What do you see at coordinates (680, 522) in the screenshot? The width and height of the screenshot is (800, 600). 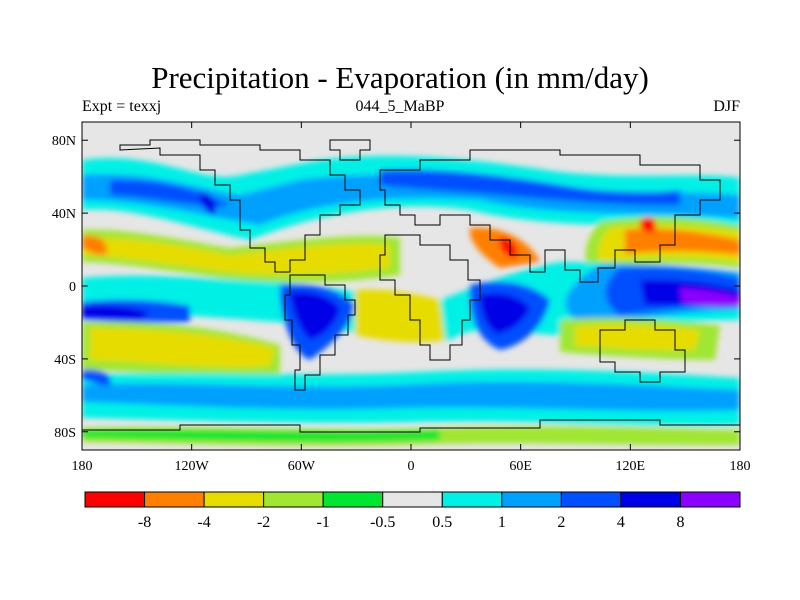 I see `colorbar-label: 8` at bounding box center [680, 522].